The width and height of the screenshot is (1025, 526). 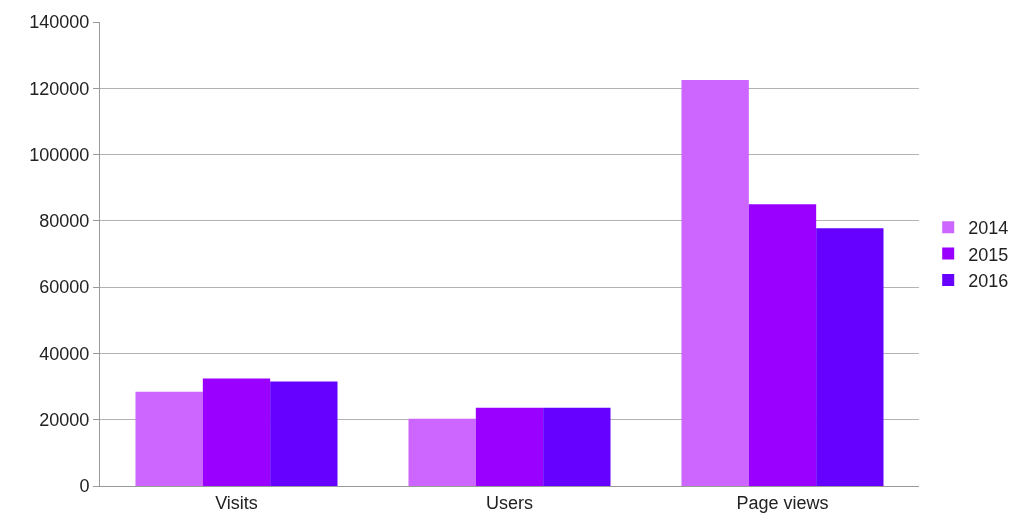 I want to click on y-tick-label: 80000, so click(x=64, y=221).